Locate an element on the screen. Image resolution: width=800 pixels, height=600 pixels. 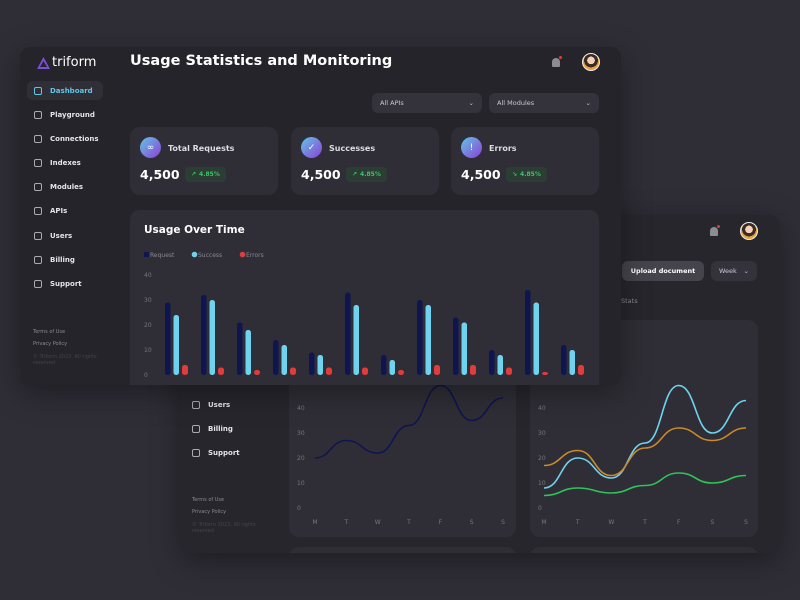
modules-icon is located at coordinates (38, 186).